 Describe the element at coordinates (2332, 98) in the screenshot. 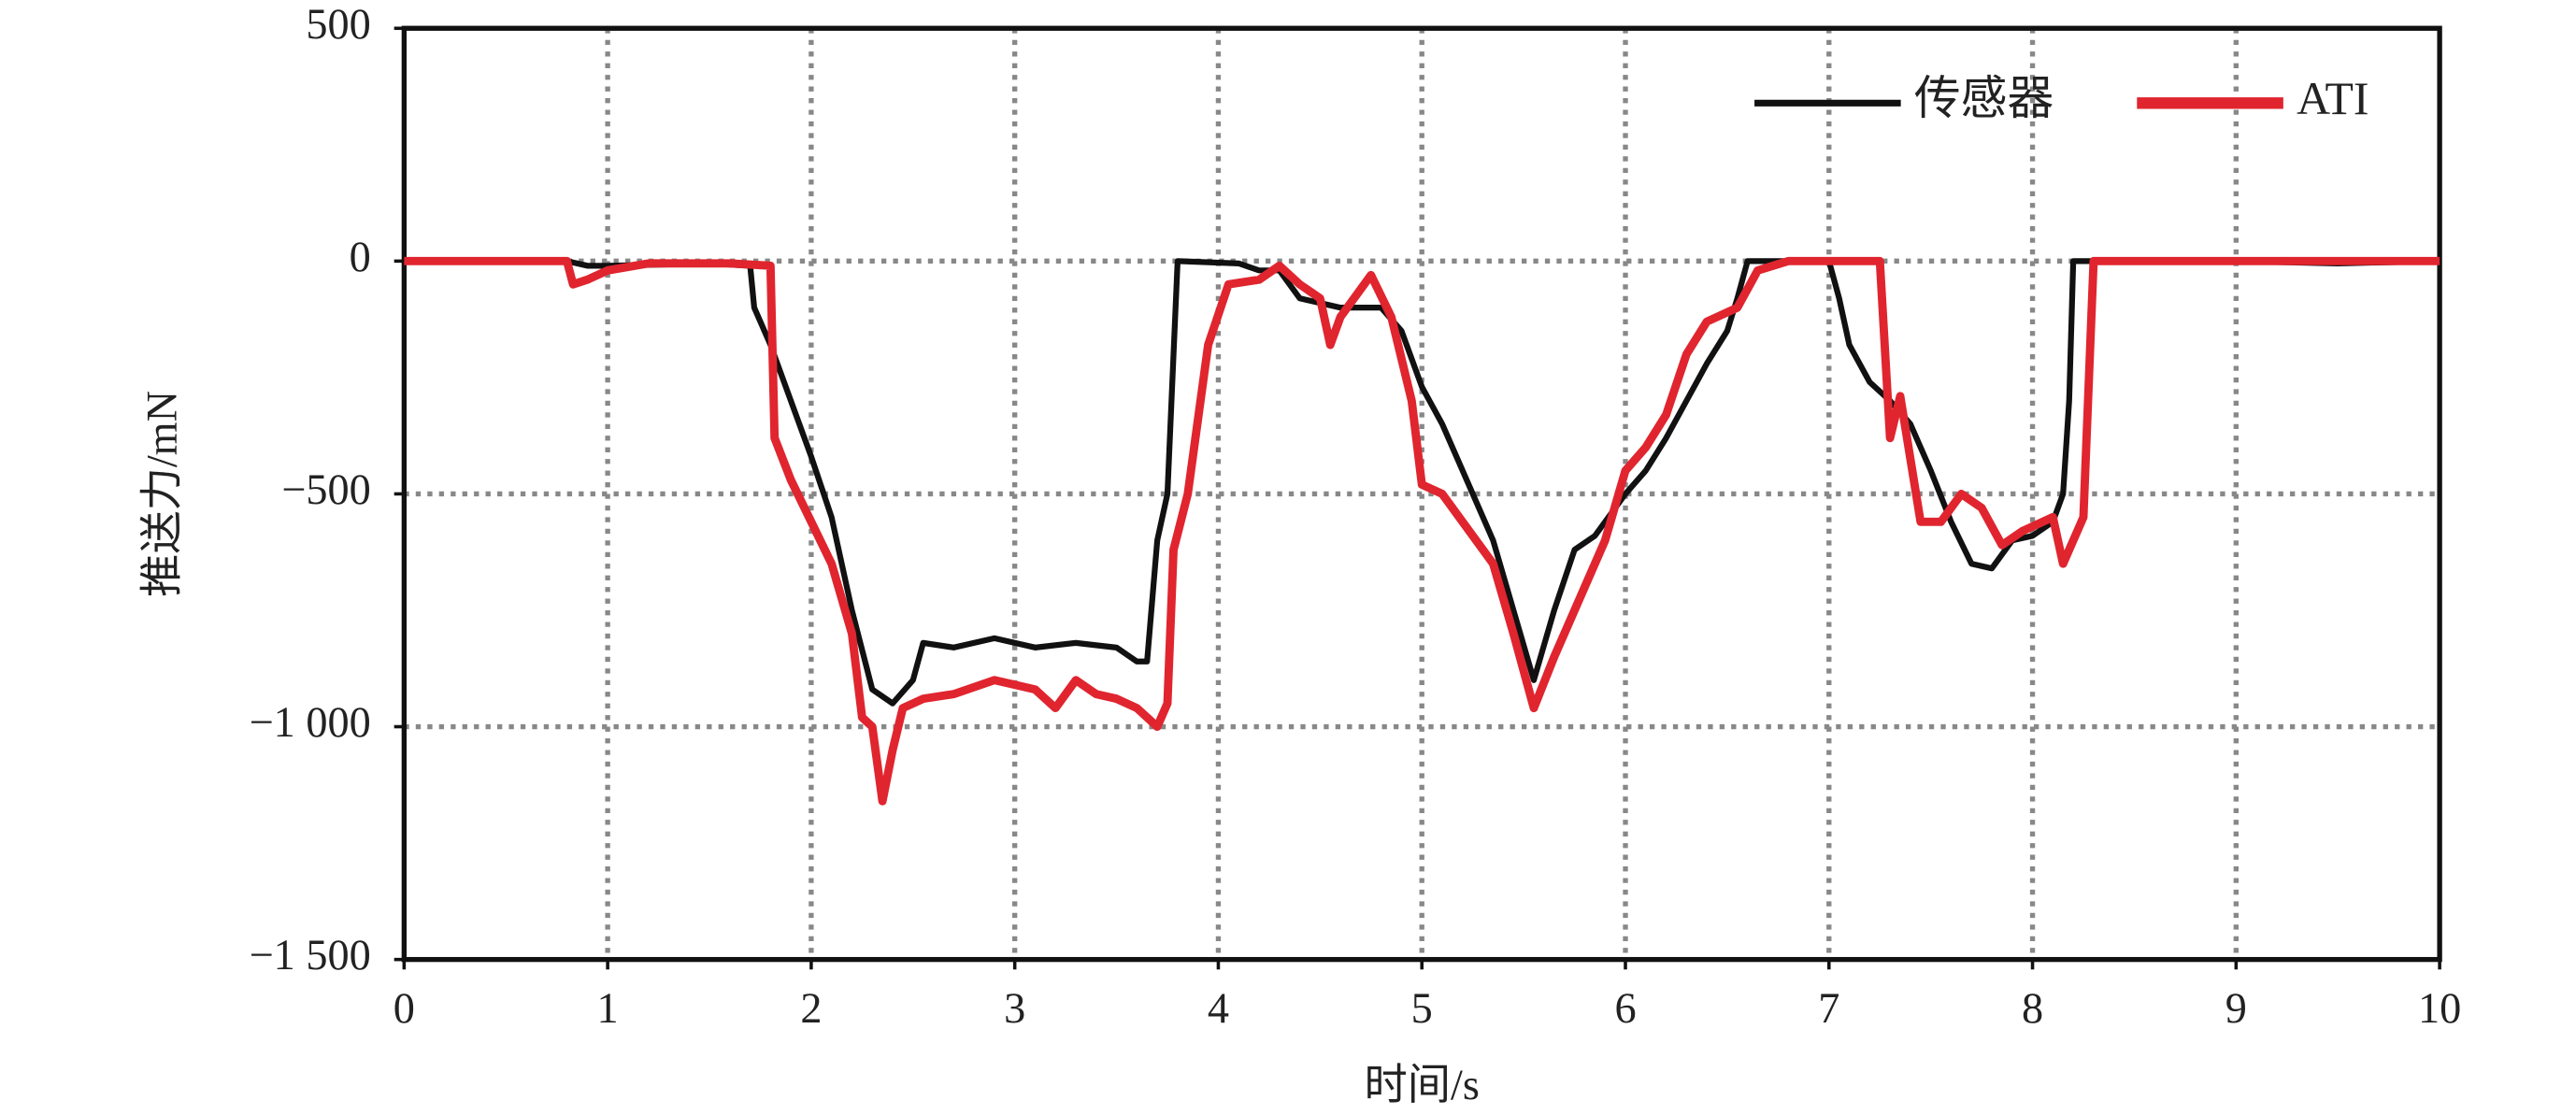

I see `legend-label: ATI` at that location.